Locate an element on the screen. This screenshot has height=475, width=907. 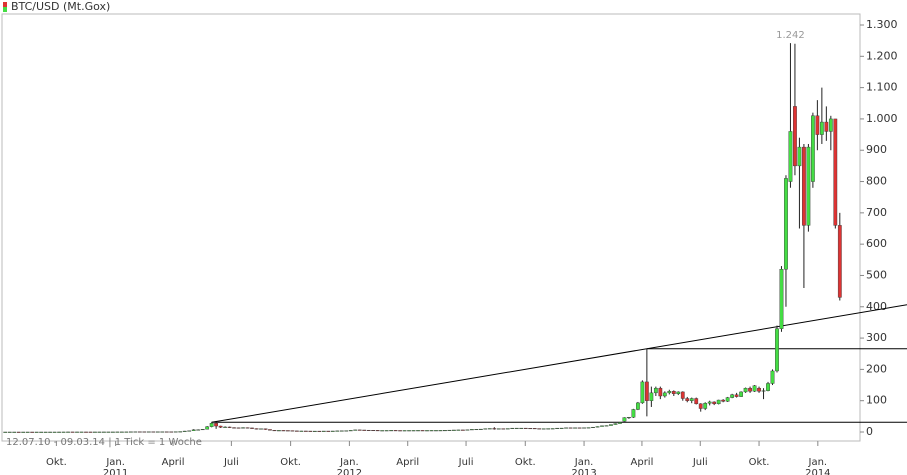
y-tick-label: 1.000 is located at coordinates (882, 118).